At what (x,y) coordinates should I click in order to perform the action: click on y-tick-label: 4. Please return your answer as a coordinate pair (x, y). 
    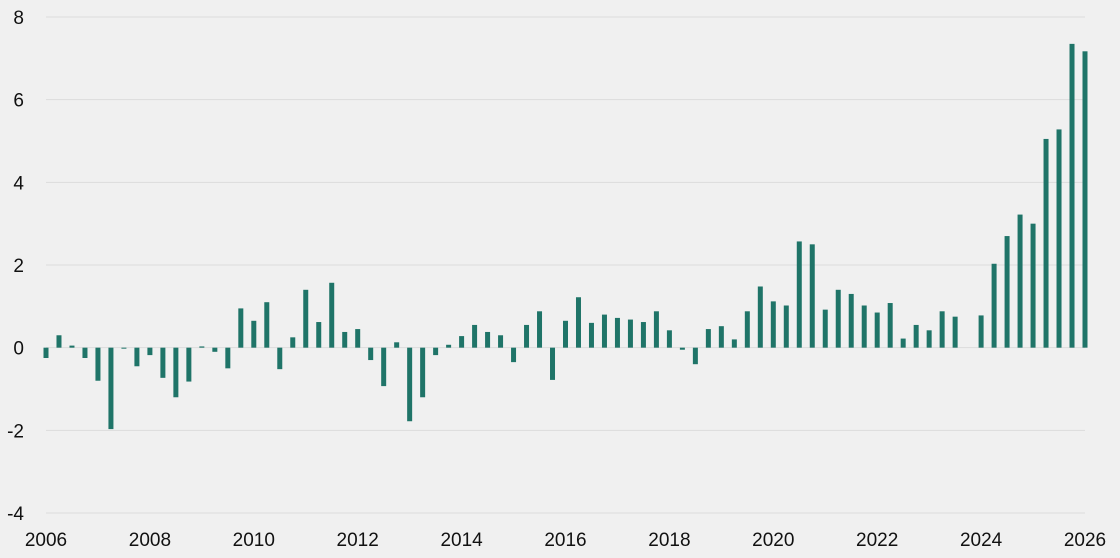
    Looking at the image, I should click on (18, 183).